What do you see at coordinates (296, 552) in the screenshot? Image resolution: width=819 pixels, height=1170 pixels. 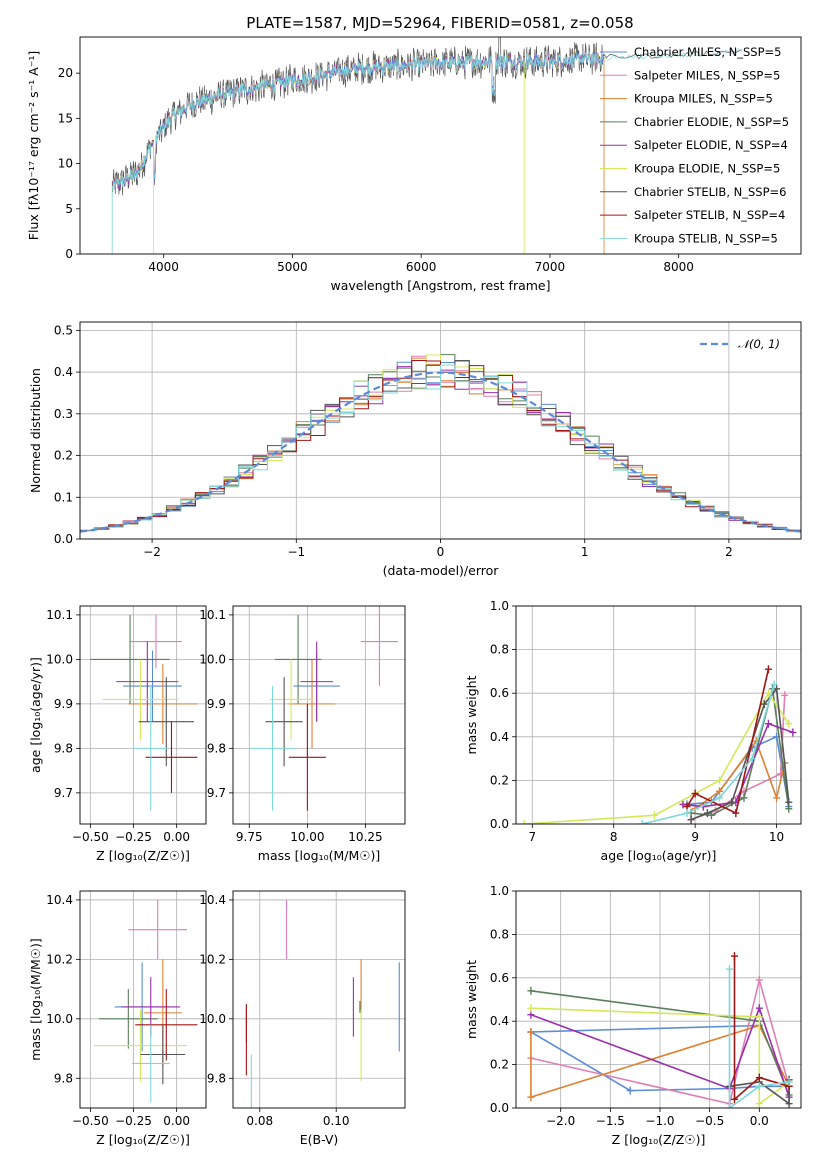 I see `x-tick-label: −1` at bounding box center [296, 552].